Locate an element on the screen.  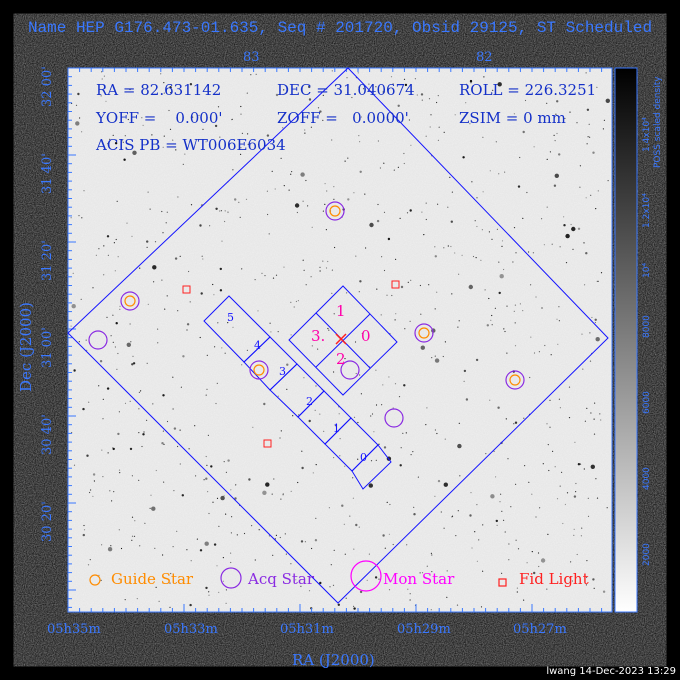
fid-light-legend-icon is located at coordinates (502, 582).